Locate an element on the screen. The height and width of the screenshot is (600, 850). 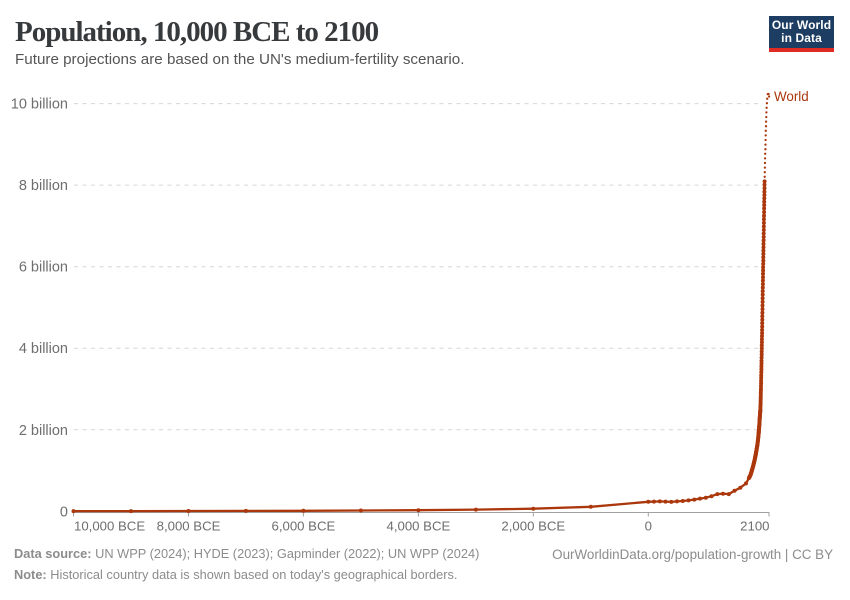
svg-text: 2,000 BCE is located at coordinates (533, 526).